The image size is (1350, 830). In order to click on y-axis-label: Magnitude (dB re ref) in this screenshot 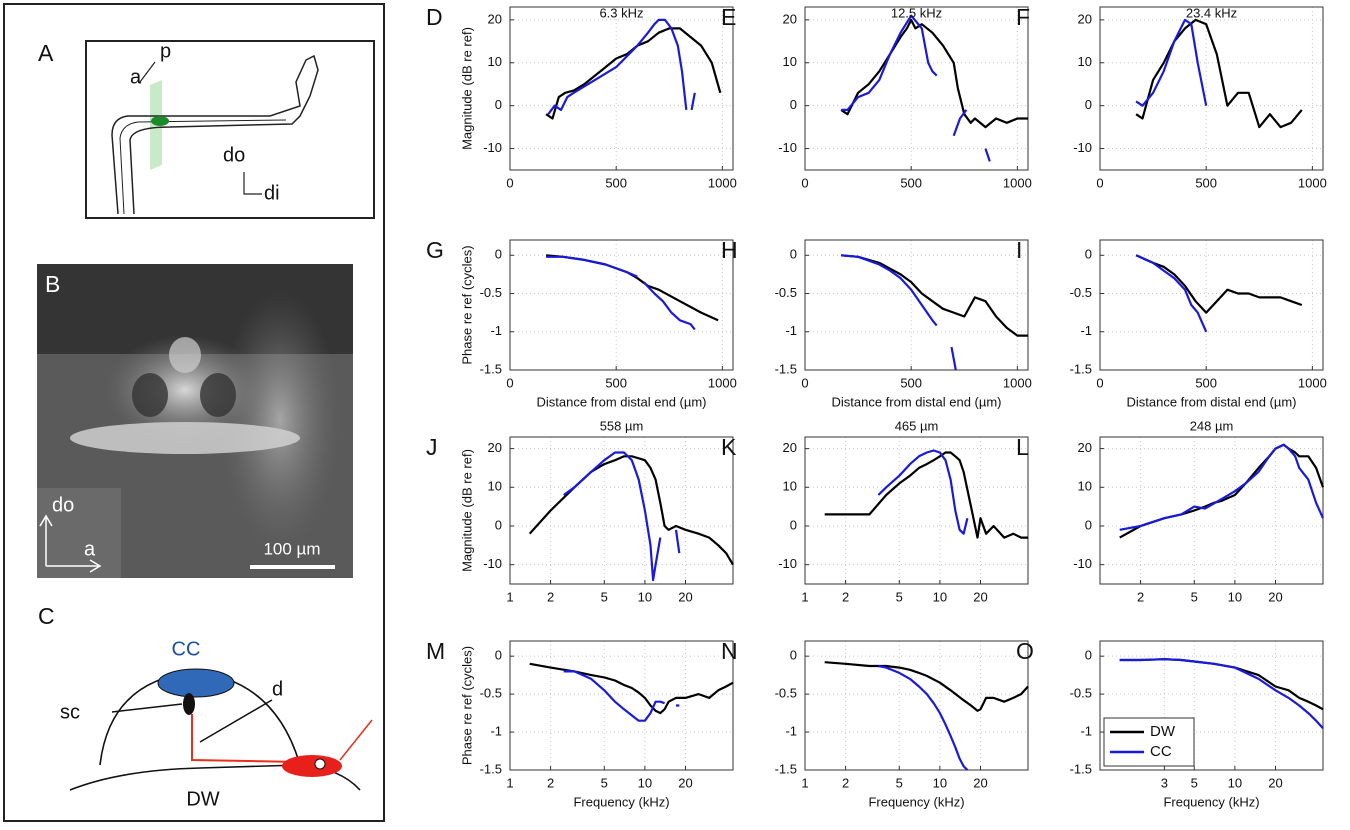, I will do `click(466, 88)`.